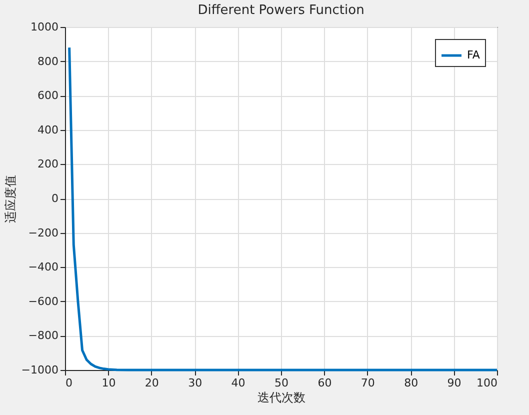 The width and height of the screenshot is (529, 415). I want to click on x-tick-label: 10, so click(109, 383).